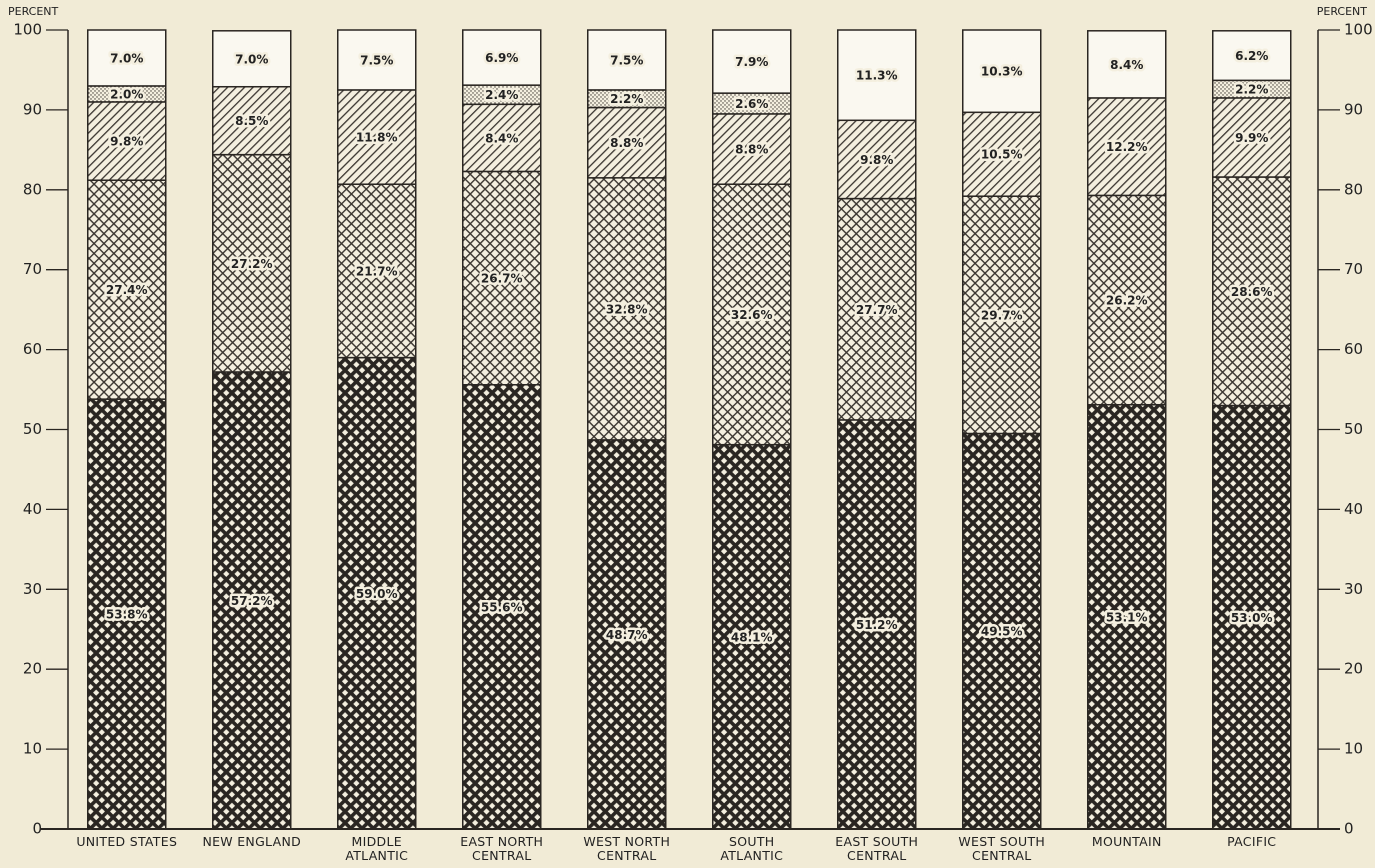 The height and width of the screenshot is (868, 1375). I want to click on segment-label: 8.5%, so click(251, 121).